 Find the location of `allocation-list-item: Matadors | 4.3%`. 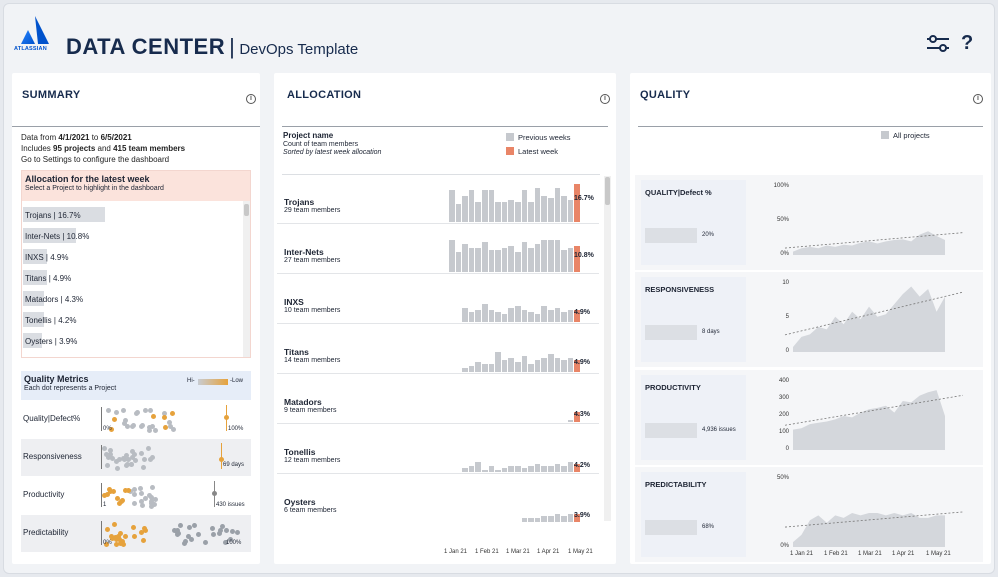

allocation-list-item: Matadors | 4.3% is located at coordinates (136, 298).